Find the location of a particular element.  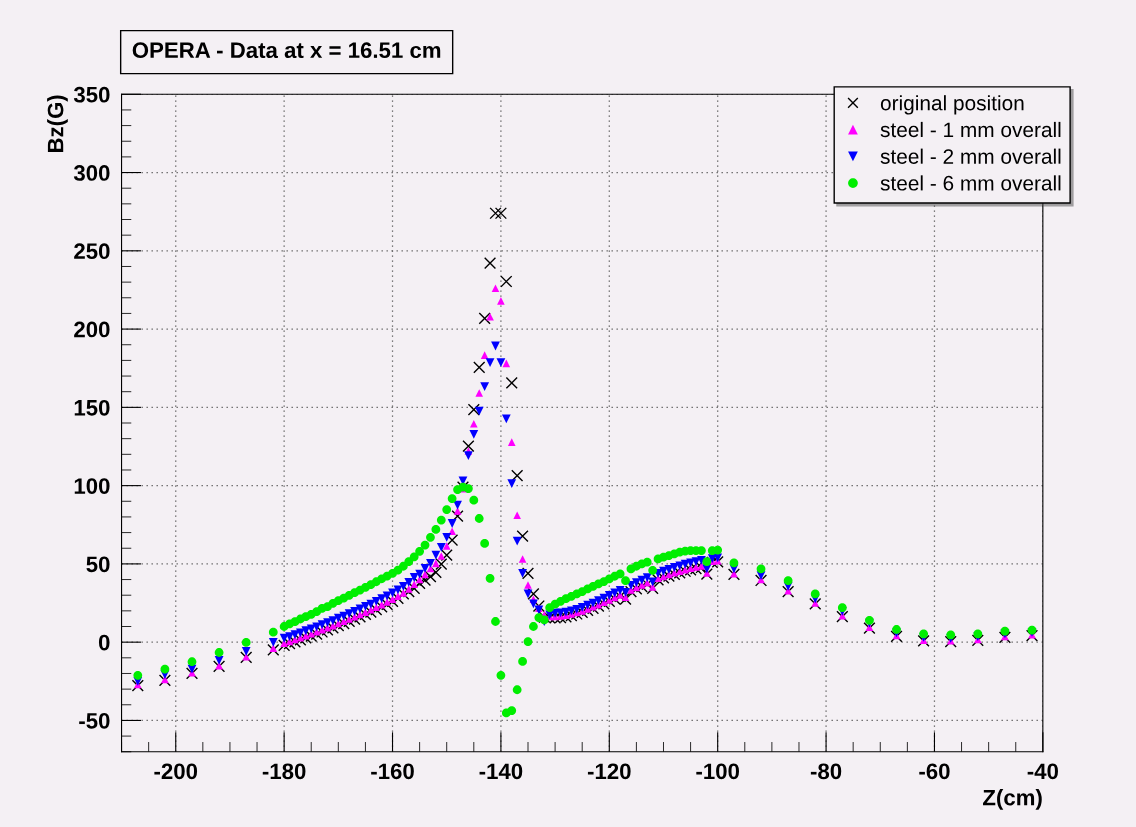

x-tick-label: -160 is located at coordinates (392, 771).